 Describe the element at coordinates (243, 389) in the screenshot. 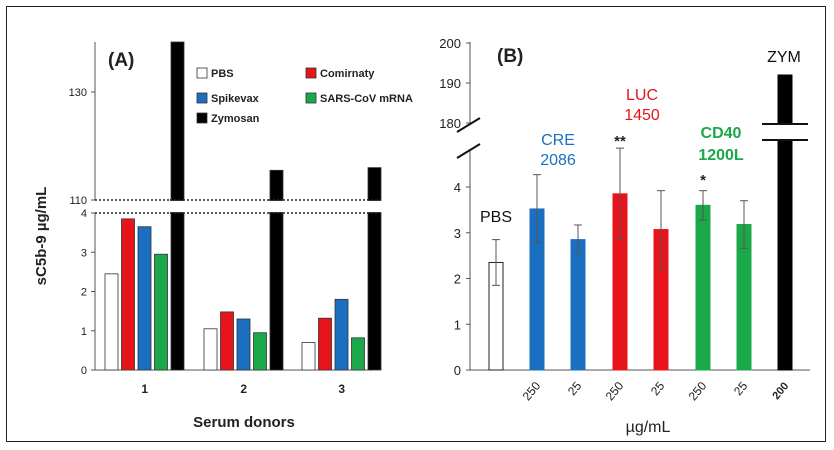

I see `a-x-tick-label: 2` at that location.